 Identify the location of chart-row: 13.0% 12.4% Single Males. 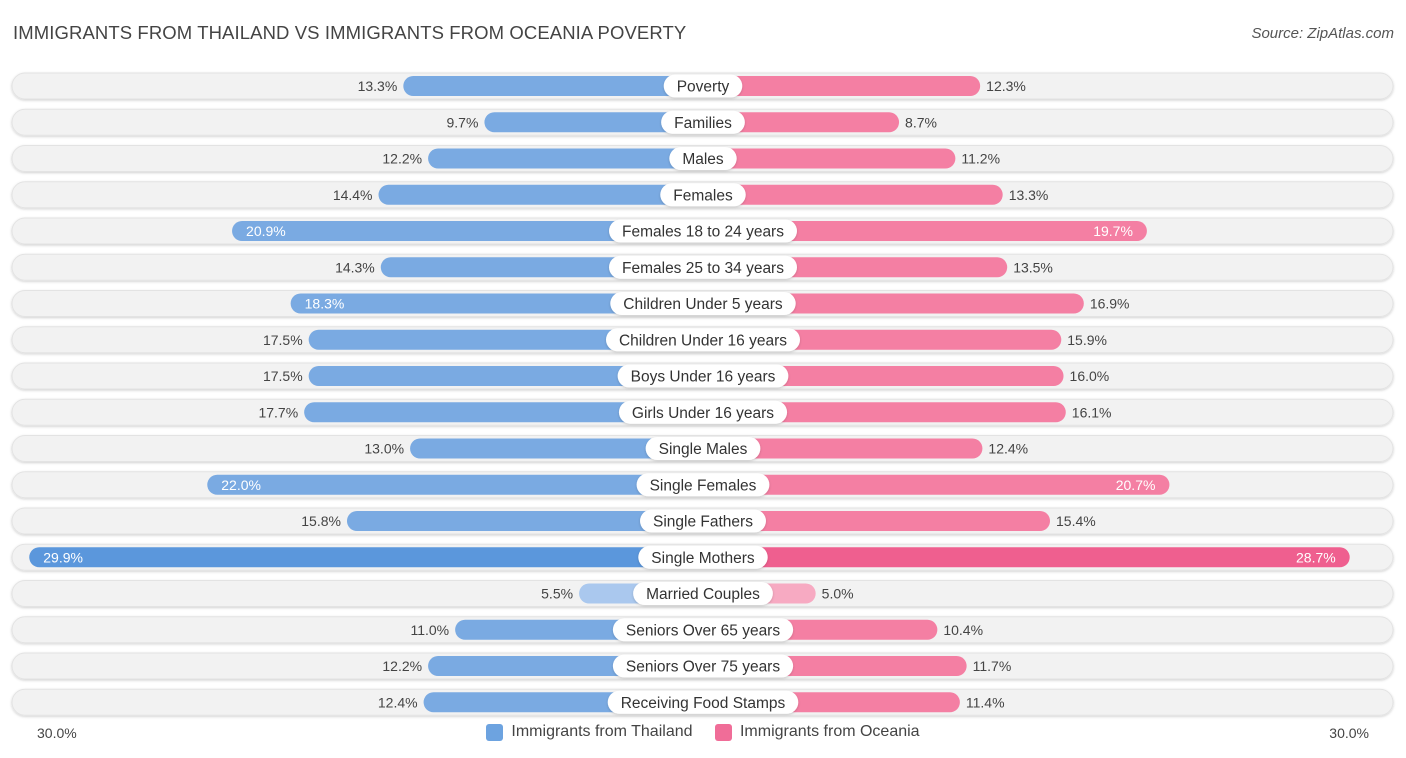
(702, 448).